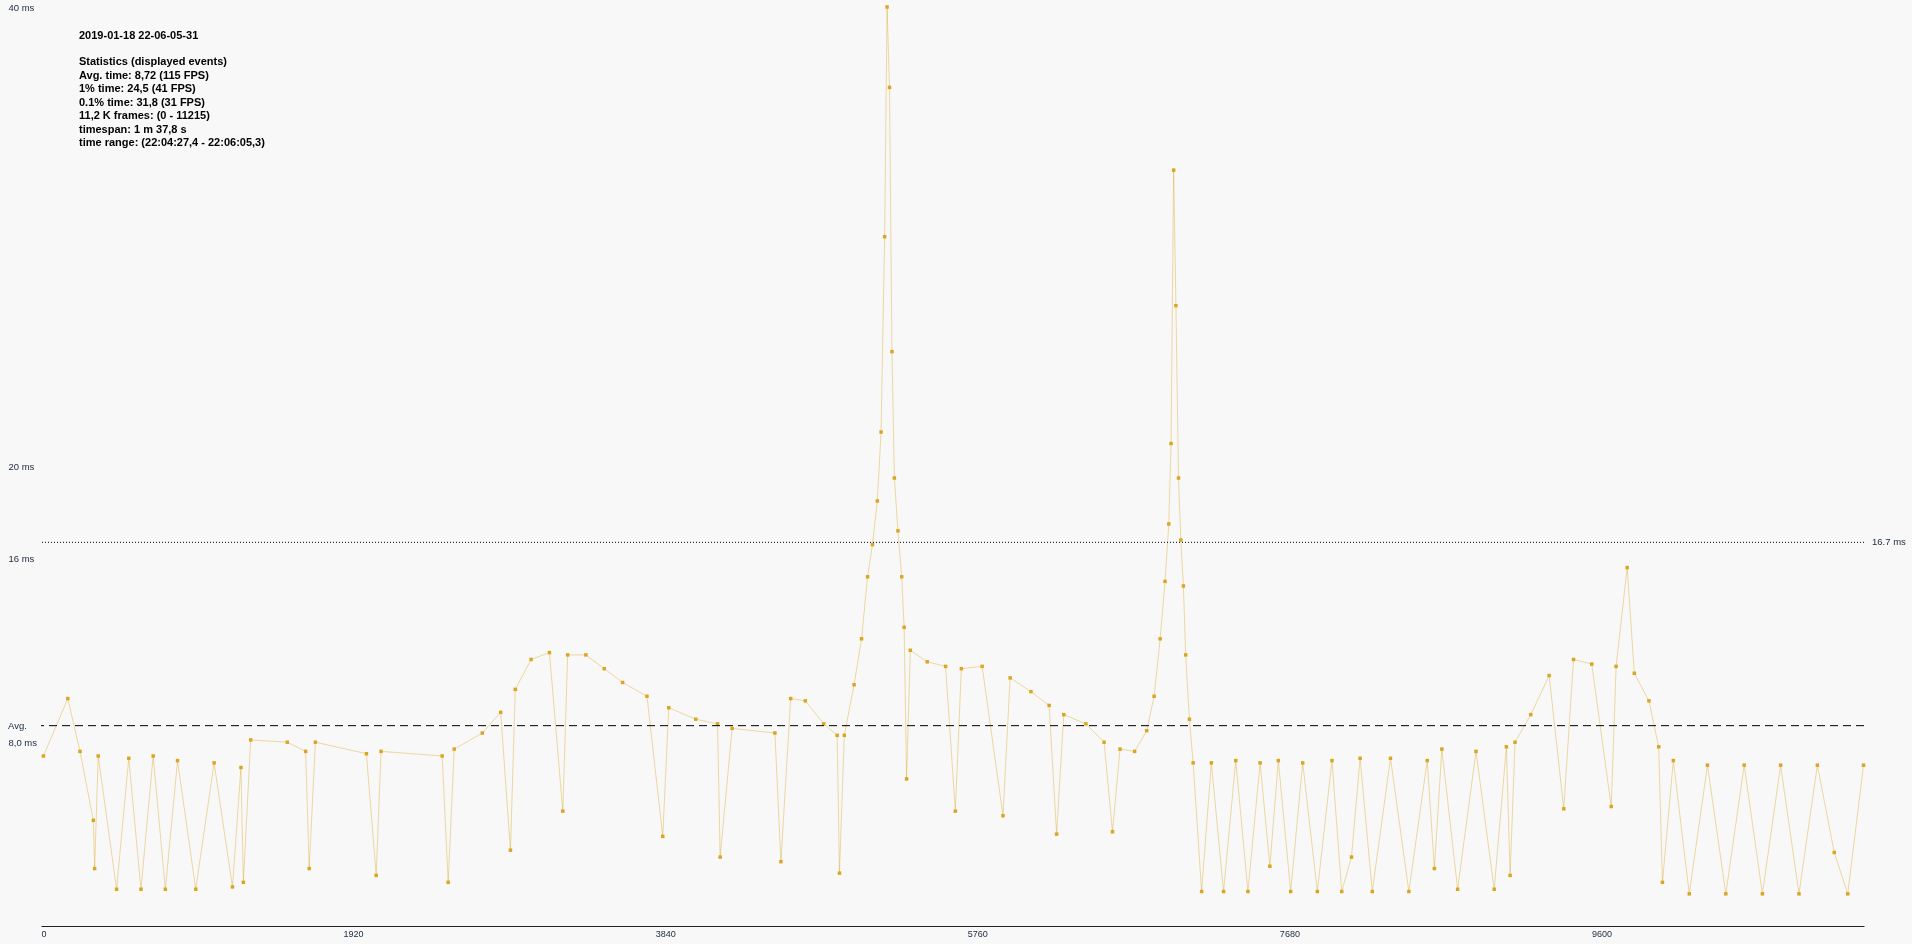 This screenshot has width=1912, height=944. Describe the element at coordinates (21, 7) in the screenshot. I see `y-tick-label: 40 ms` at that location.